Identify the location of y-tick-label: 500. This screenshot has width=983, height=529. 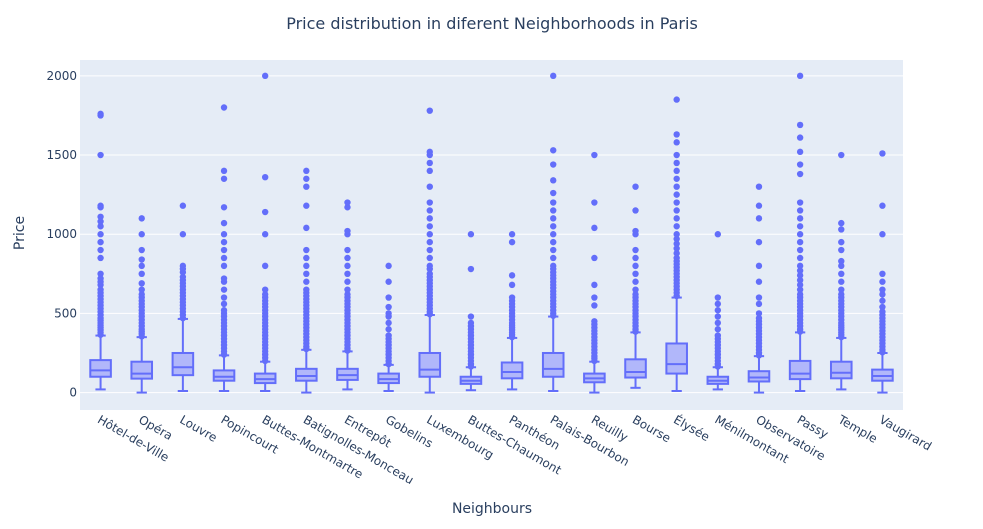
(65, 313).